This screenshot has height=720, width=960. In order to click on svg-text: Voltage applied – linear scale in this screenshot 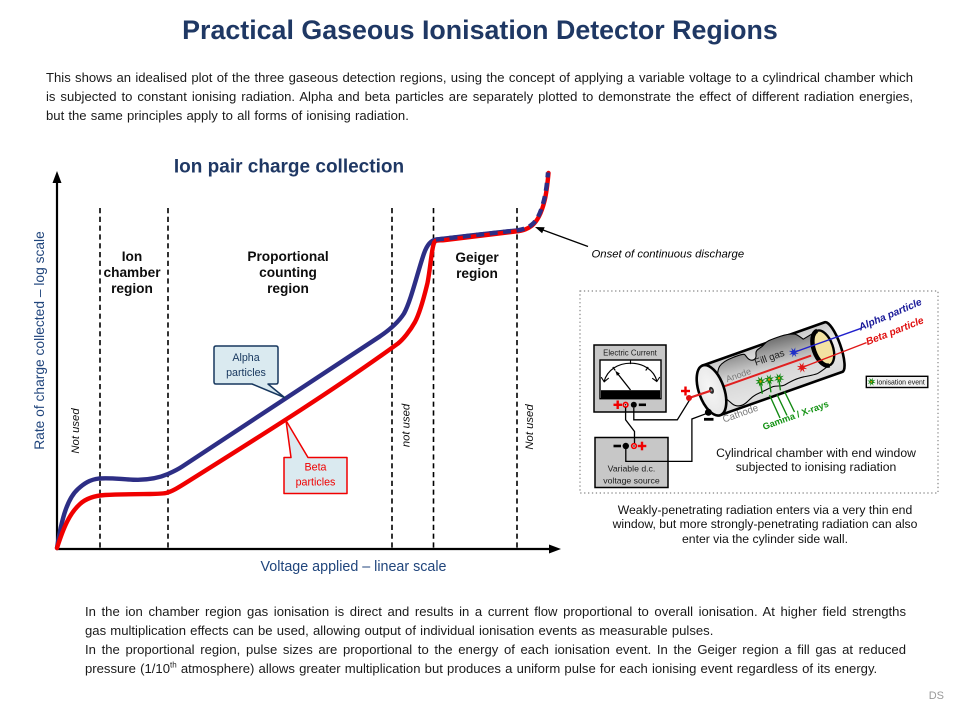, I will do `click(354, 567)`.